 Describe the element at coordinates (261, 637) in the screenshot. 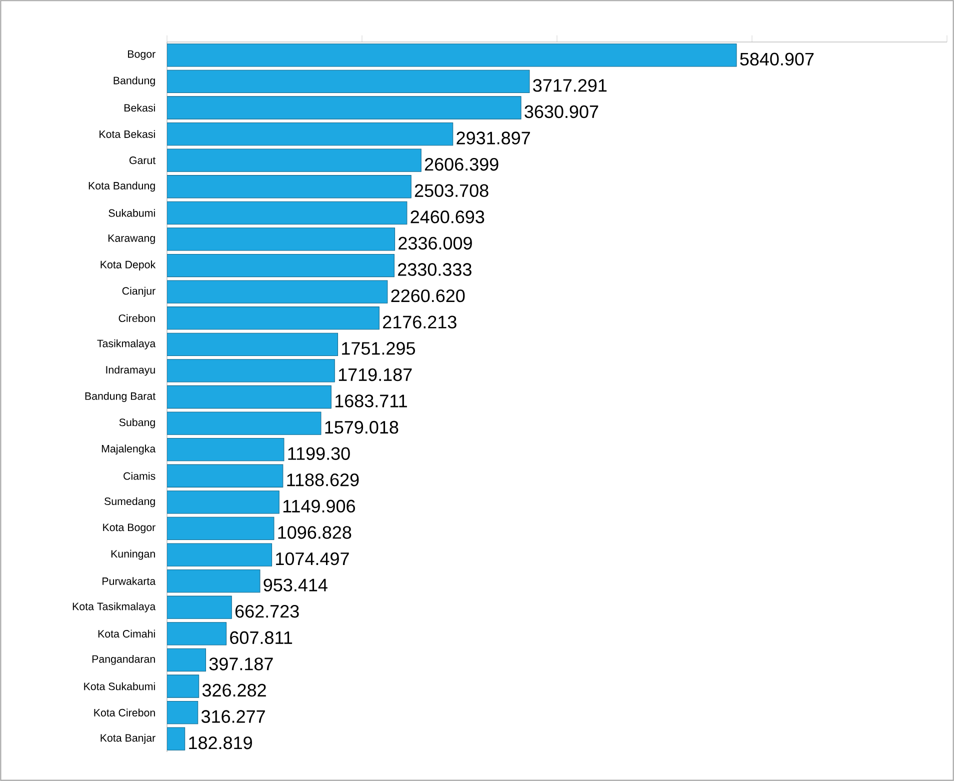

I see `data-label: 607.811` at that location.